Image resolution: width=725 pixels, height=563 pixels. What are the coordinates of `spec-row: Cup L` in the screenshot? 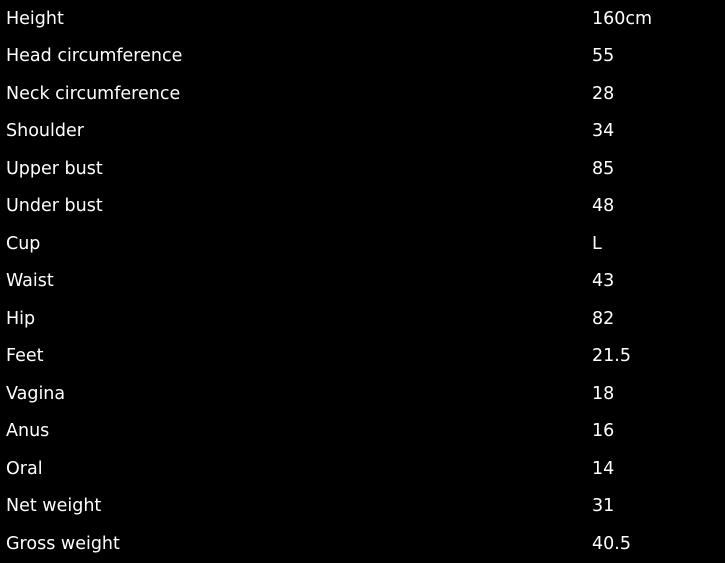 It's located at (362, 244).